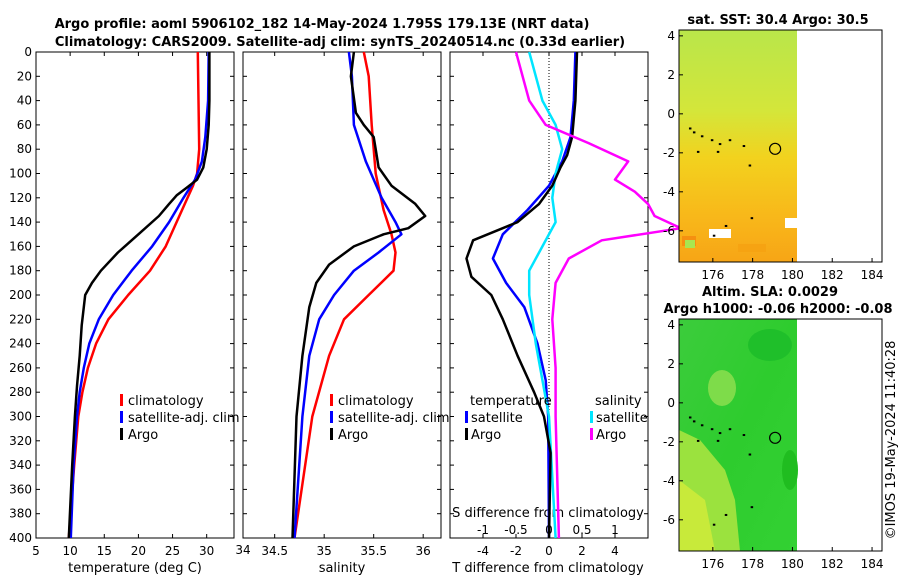 The height and width of the screenshot is (580, 900). What do you see at coordinates (342, 568) in the screenshot?
I see `salinity-xlabel: salinity` at bounding box center [342, 568].